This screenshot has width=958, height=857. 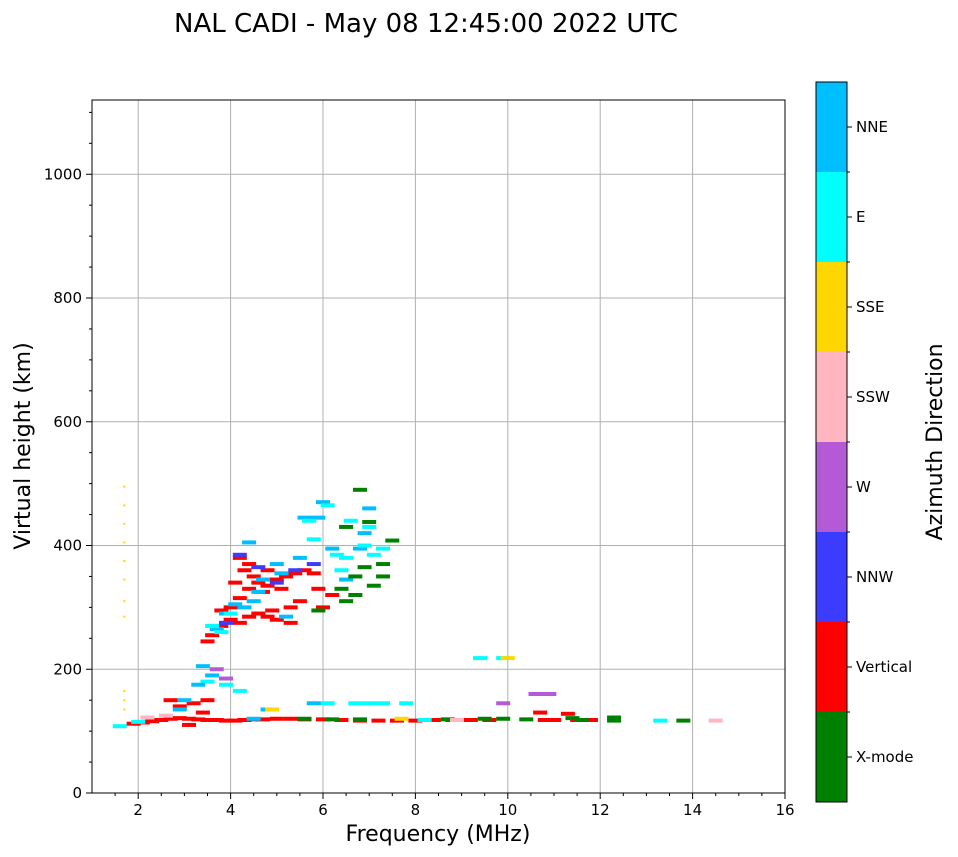 I want to click on y-axis-label: Virtual height (km), so click(x=23, y=445).